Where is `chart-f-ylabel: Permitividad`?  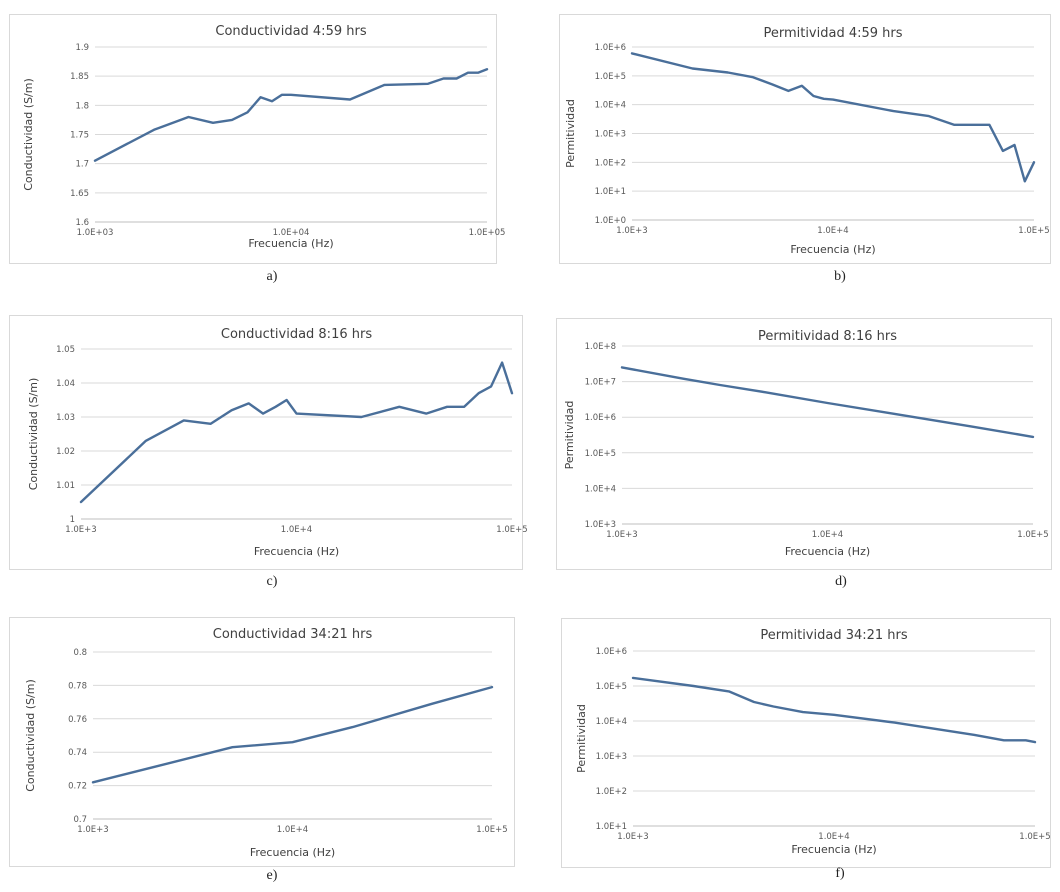 chart-f-ylabel: Permitividad is located at coordinates (581, 738).